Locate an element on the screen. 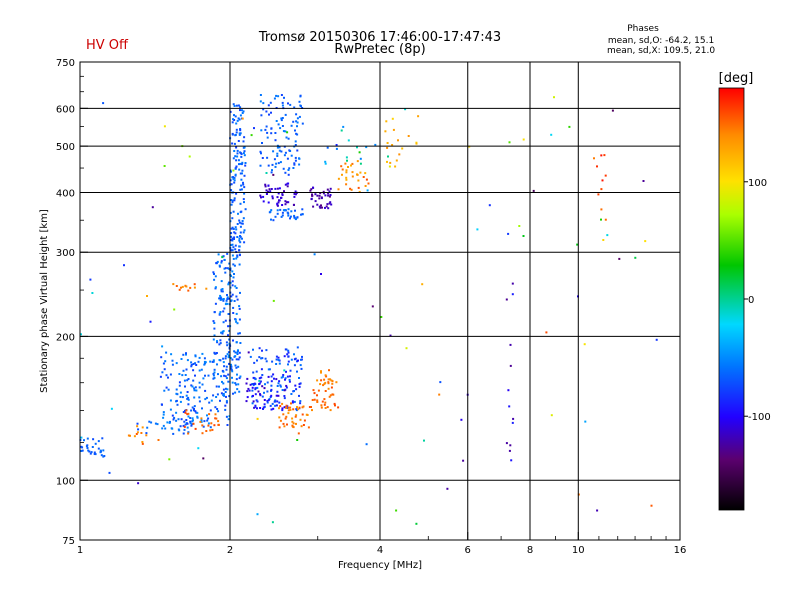 Image resolution: width=800 pixels, height=600 pixels. y-axis-label: Stationary phase Virtual Height [km] is located at coordinates (44, 301).